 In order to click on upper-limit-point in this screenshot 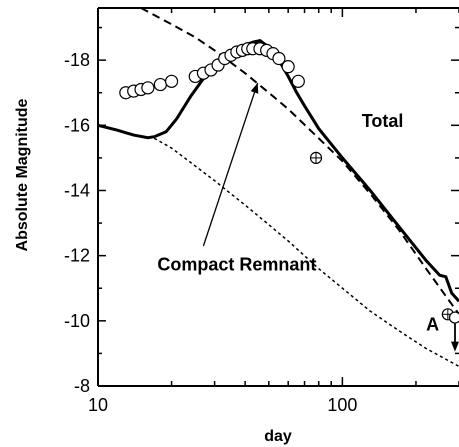, I will do `click(453, 331)`.